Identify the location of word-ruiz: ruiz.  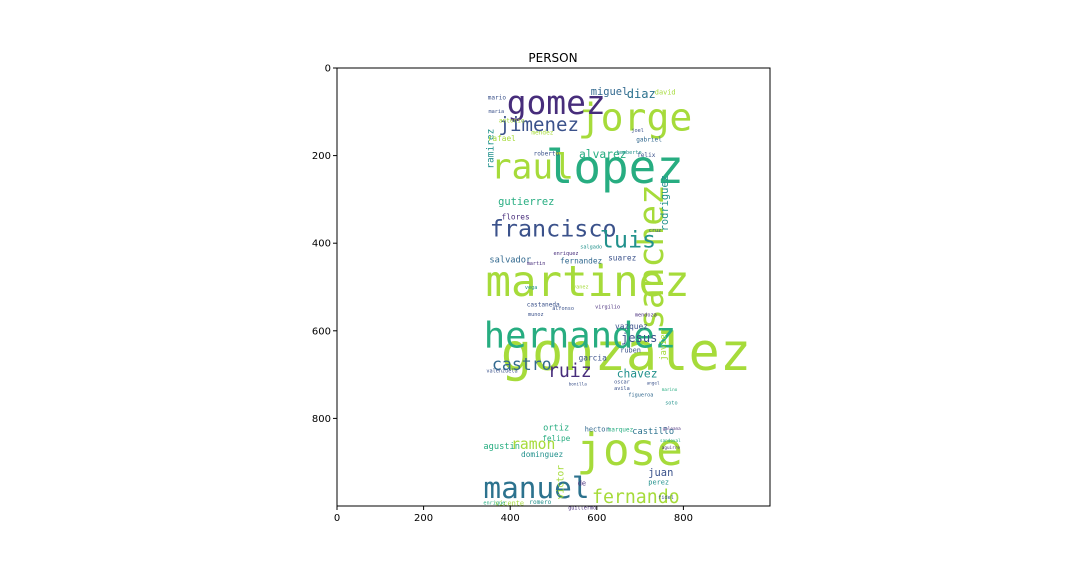
(570, 371).